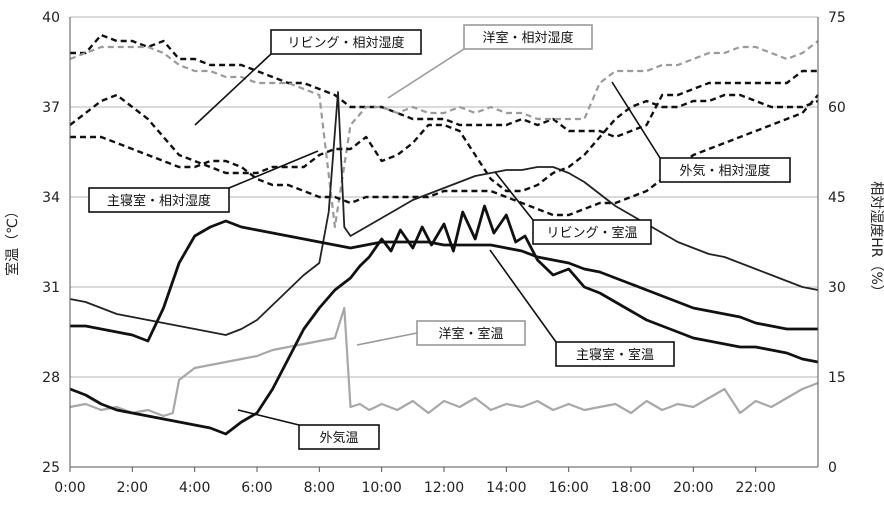  I want to click on annotation-label: リビング・相対湿度, so click(345, 43).